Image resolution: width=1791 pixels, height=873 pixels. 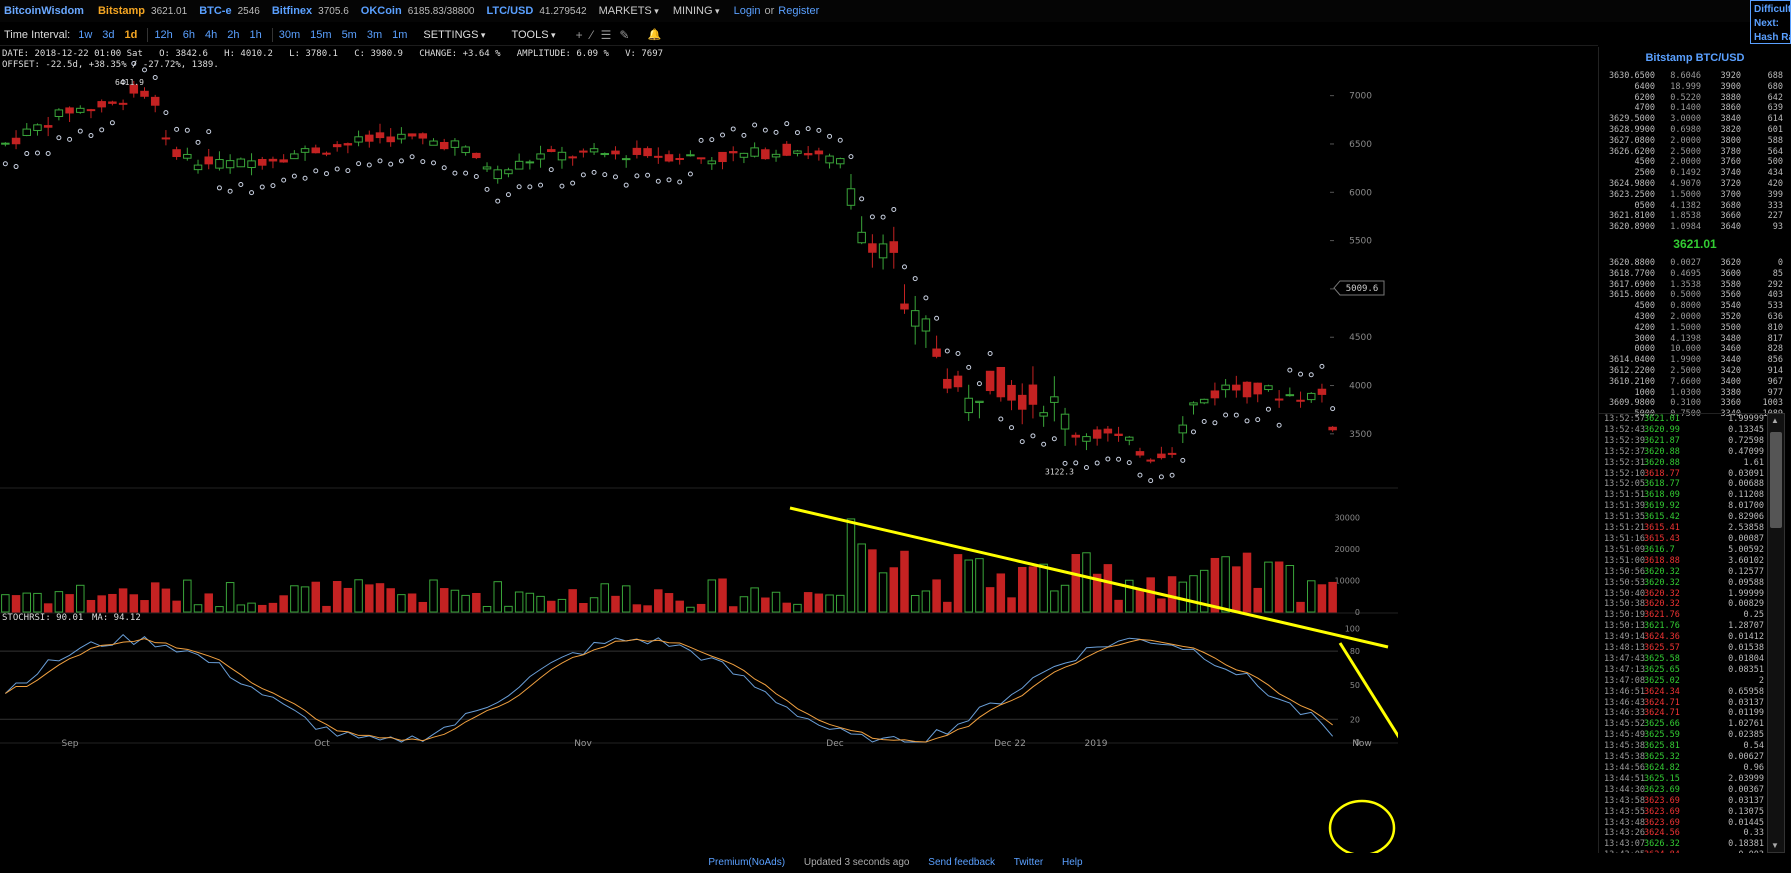 I want to click on interval-1m: 1m, so click(x=400, y=34).